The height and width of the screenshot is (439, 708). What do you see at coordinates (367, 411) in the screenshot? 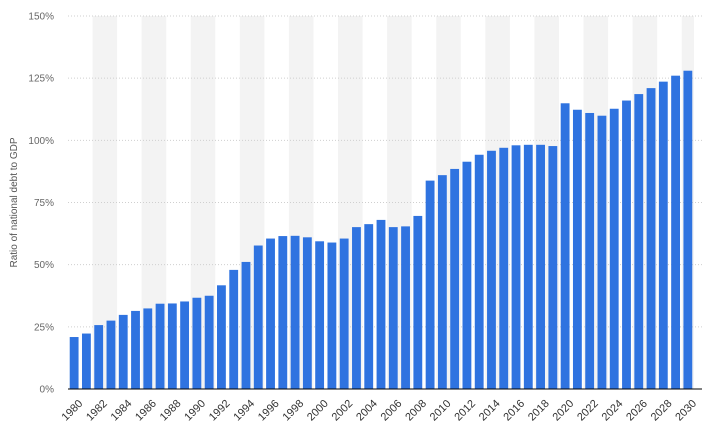
I see `x-tick-label: 2004` at bounding box center [367, 411].